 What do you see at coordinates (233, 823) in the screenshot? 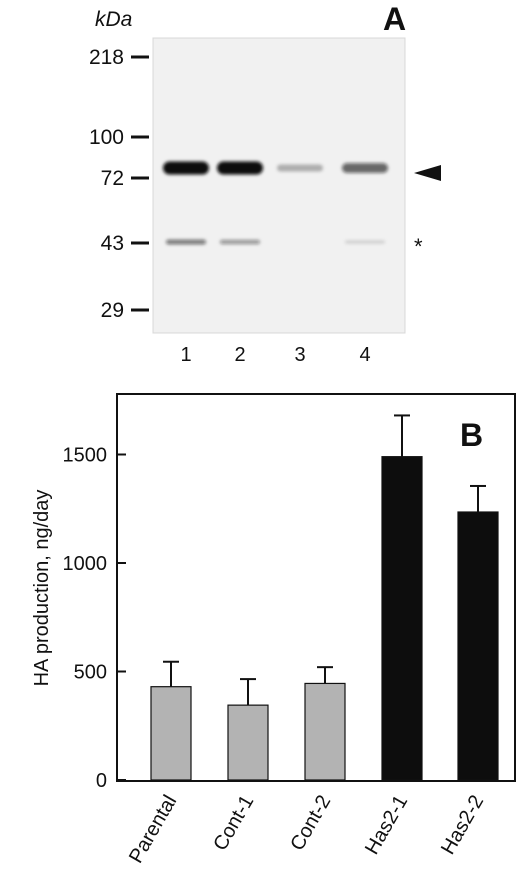
I see `x-tick-label: Cont-1` at bounding box center [233, 823].